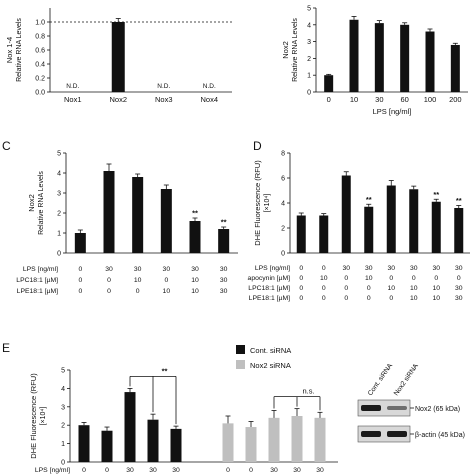 This screenshot has width=474, height=474. Describe the element at coordinates (40, 93) in the screenshot. I see `y-tick-label: 0.0` at that location.